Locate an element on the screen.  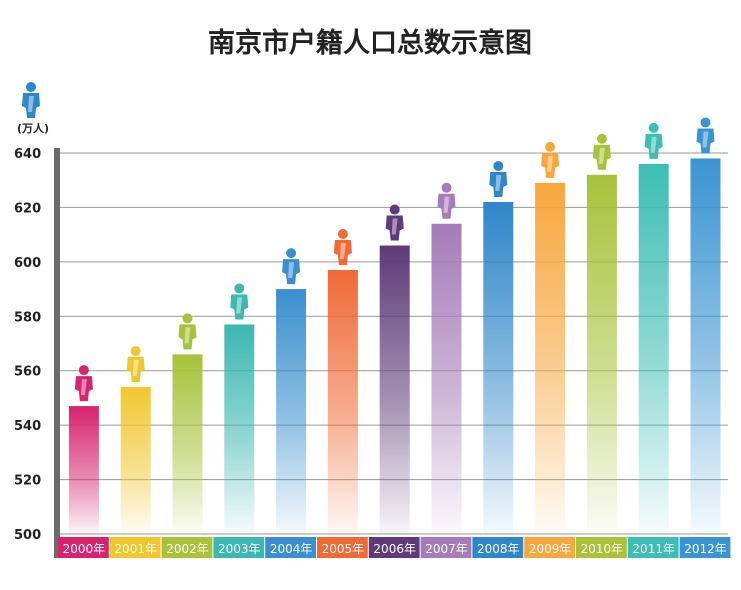
x-tick-label: 2005年 is located at coordinates (343, 549).